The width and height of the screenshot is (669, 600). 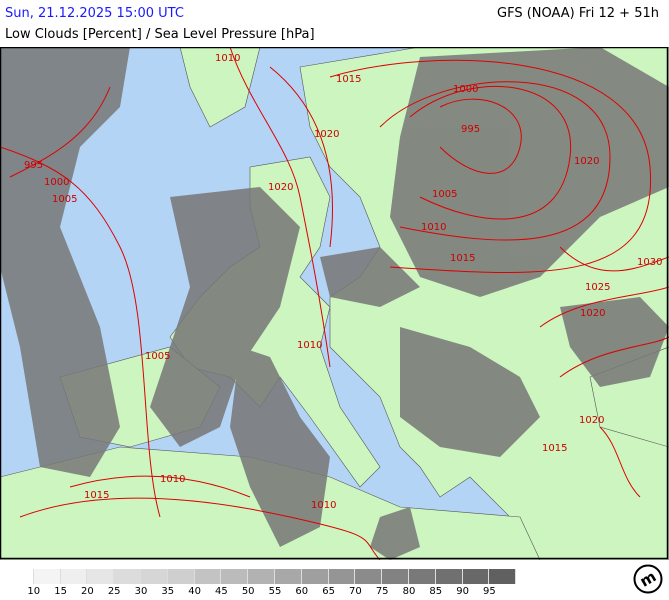 I want to click on legend-label: 75, so click(x=382, y=591).